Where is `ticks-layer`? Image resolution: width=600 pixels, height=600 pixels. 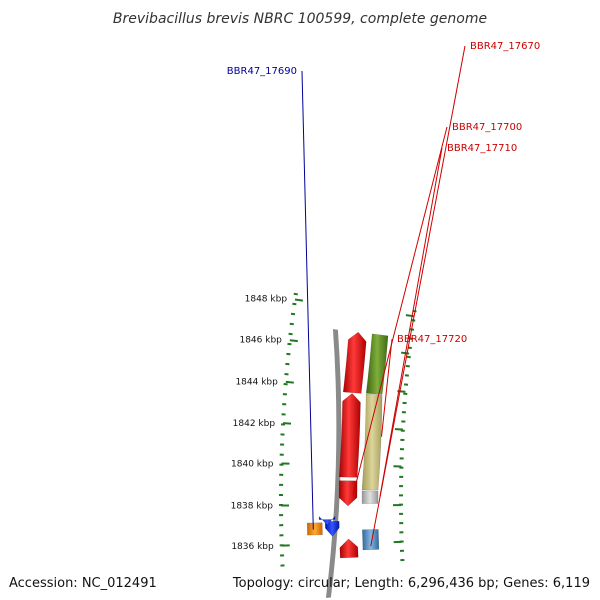
ticks-layer is located at coordinates (348, 429).